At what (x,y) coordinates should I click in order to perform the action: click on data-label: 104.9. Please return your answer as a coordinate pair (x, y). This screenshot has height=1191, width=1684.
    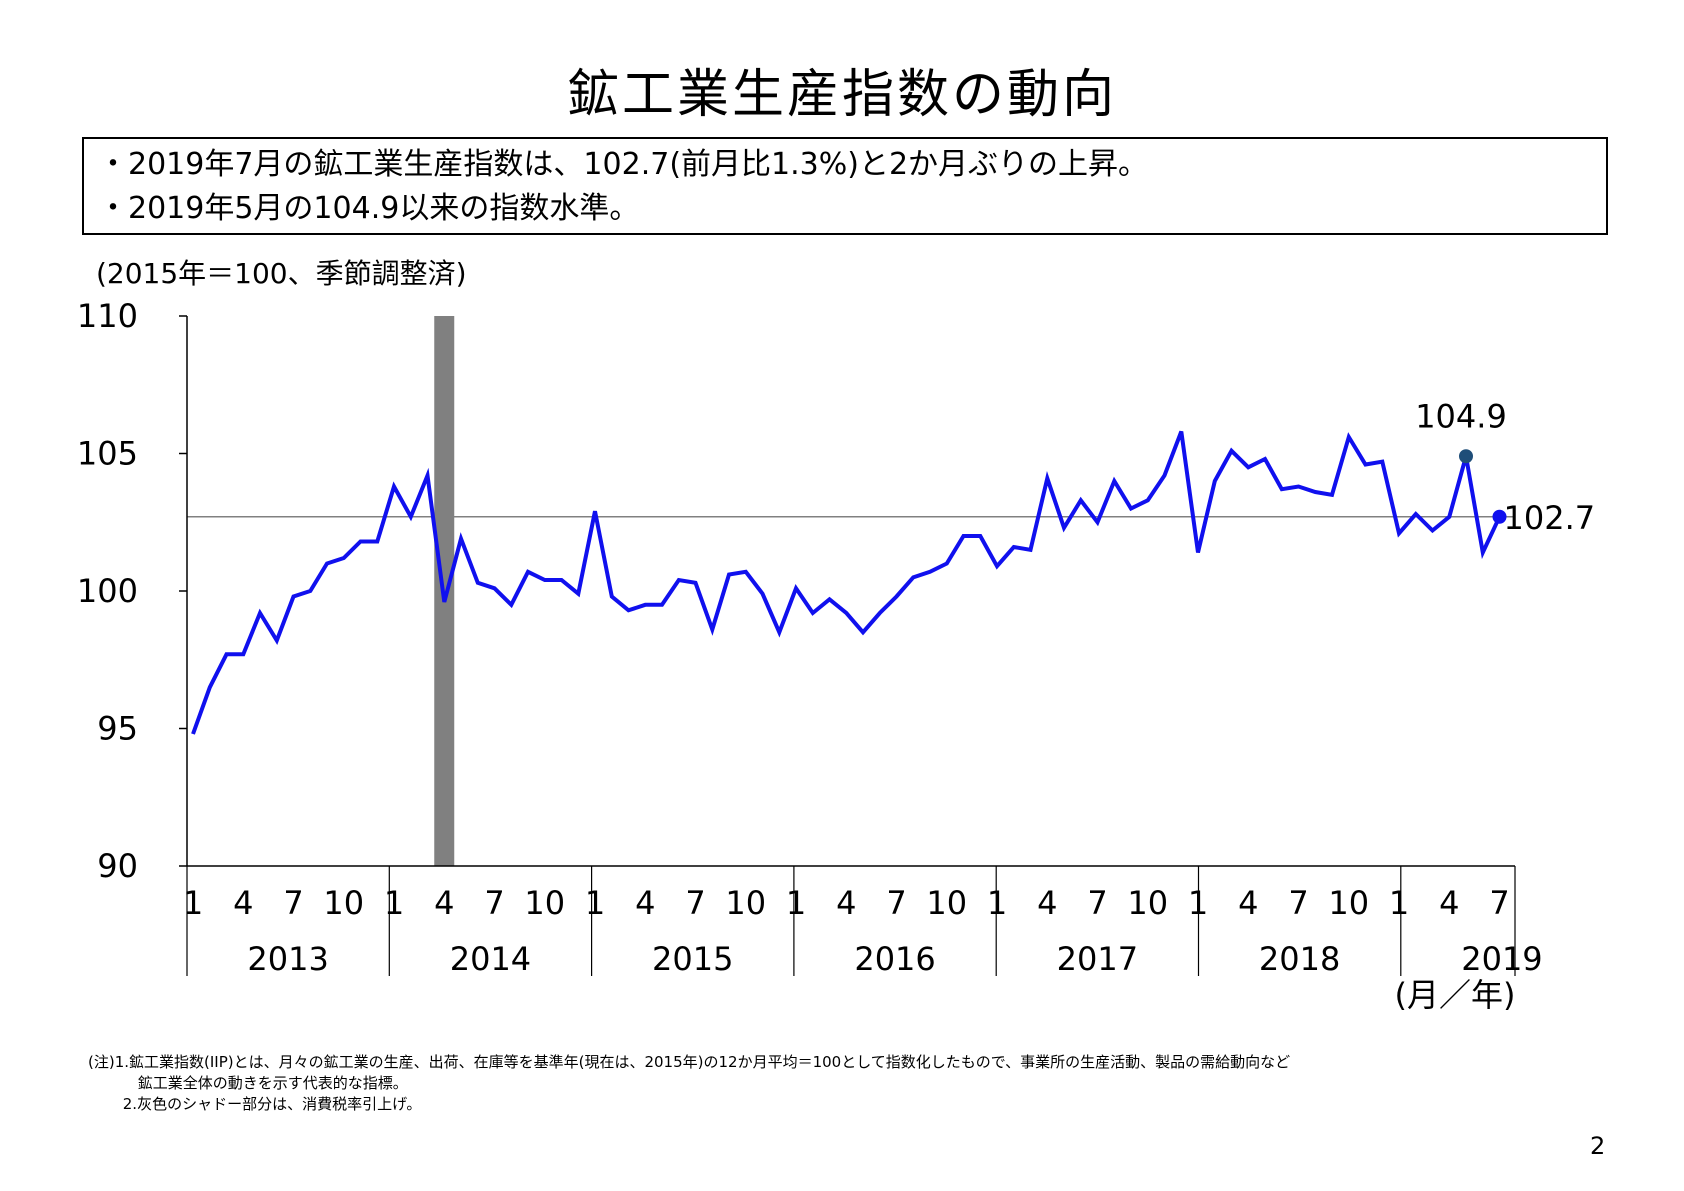
    Looking at the image, I should click on (1461, 416).